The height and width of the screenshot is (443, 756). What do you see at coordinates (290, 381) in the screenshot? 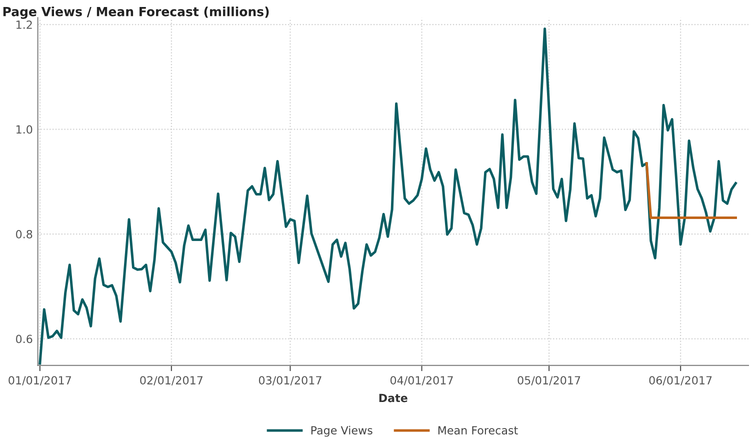
I see `x-tick-label: 03/01/2017` at bounding box center [290, 381].